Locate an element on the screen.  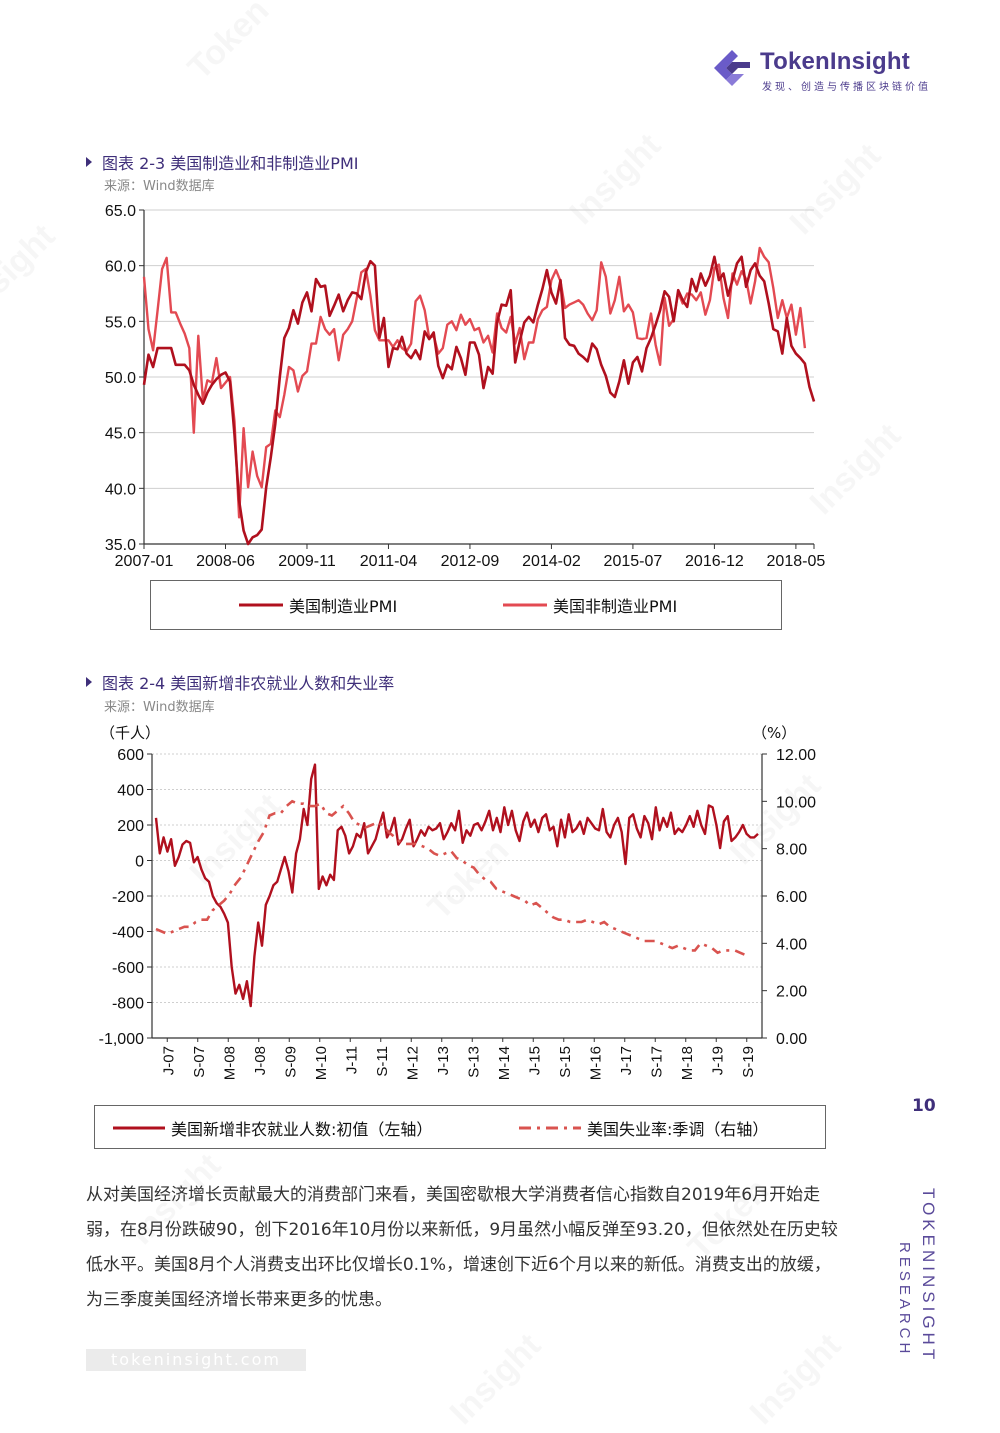
y-left-tick-label: 600 is located at coordinates (130, 755).